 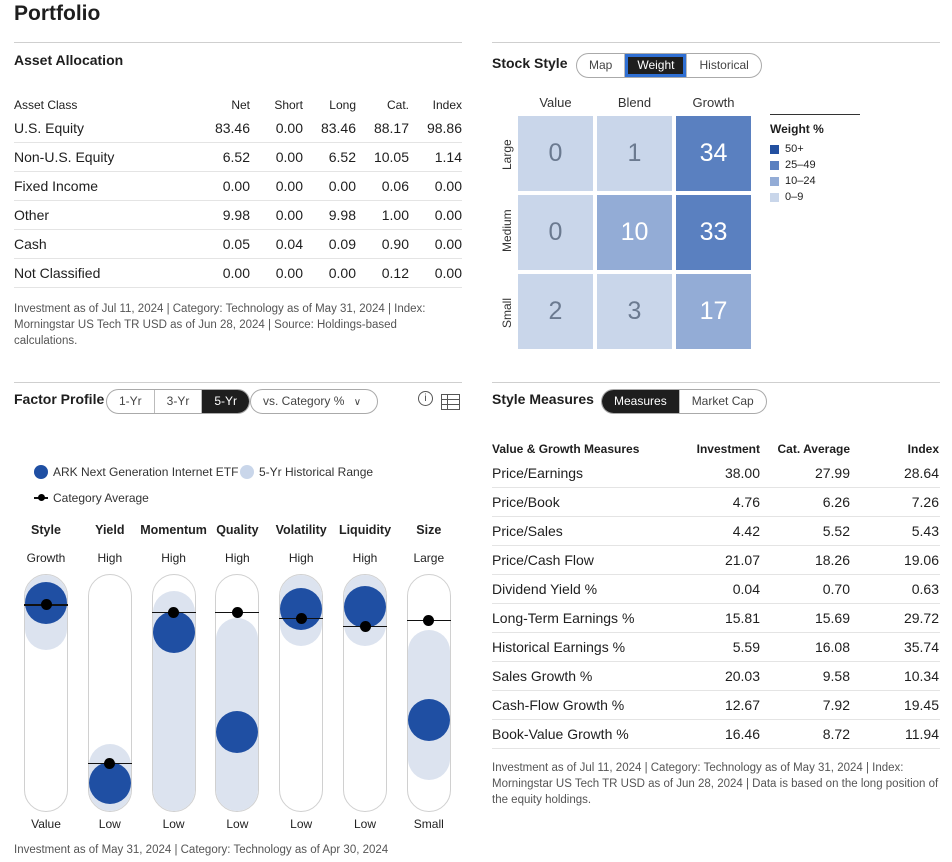 I want to click on table-row: Dividend Yield % 0.04 0.70 0.63, so click(x=716, y=589).